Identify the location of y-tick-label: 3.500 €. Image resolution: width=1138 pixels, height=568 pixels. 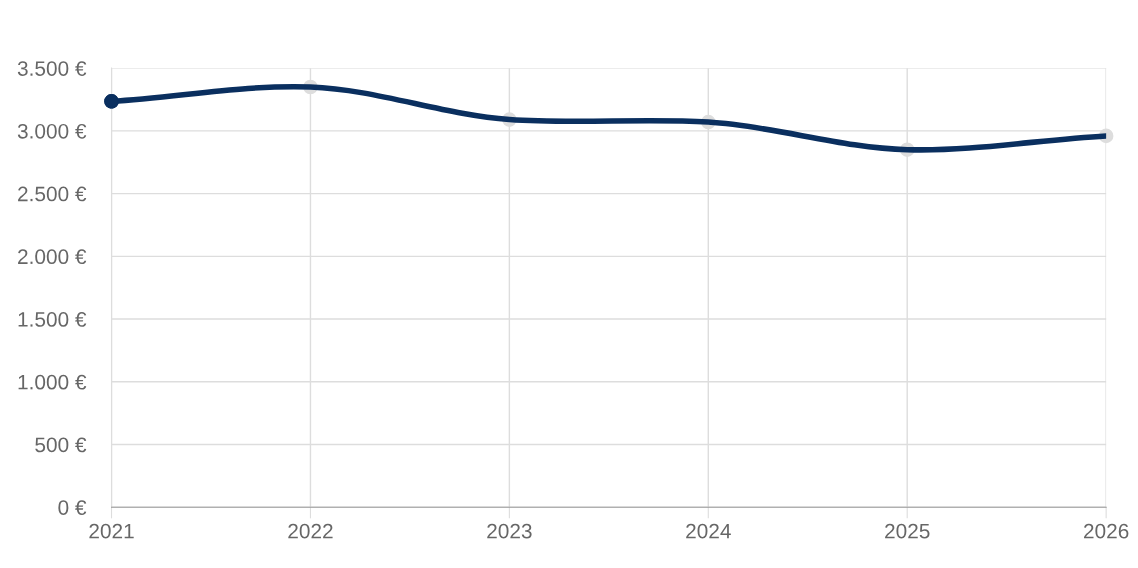
(52, 68).